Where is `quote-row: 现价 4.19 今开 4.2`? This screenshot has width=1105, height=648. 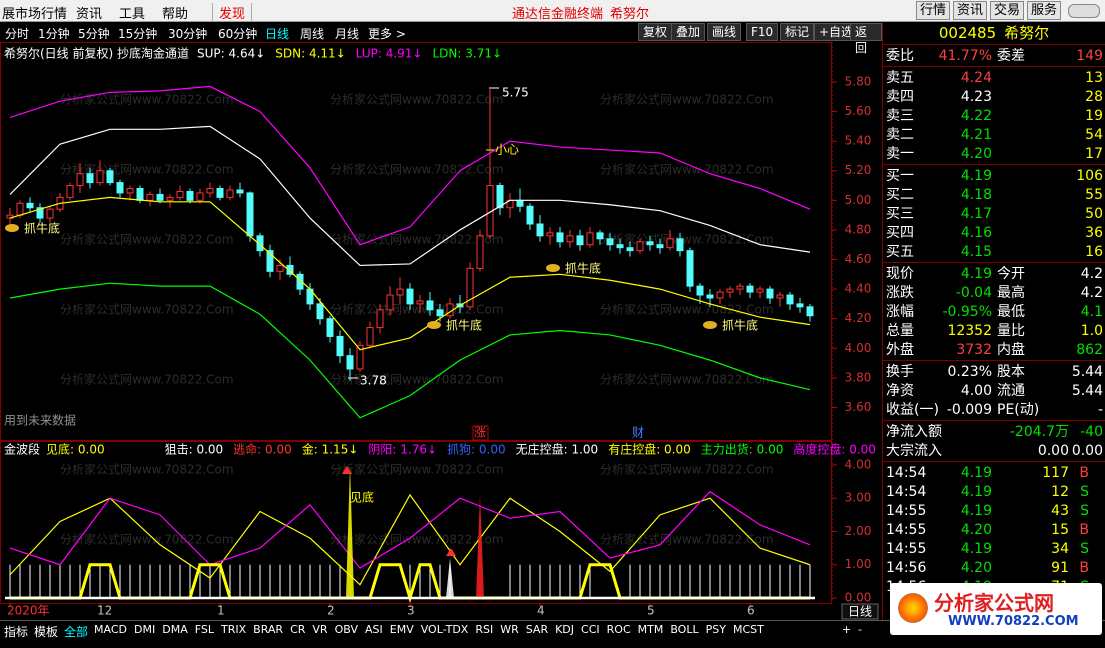 quote-row: 现价 4.19 今开 4.2 is located at coordinates (994, 274).